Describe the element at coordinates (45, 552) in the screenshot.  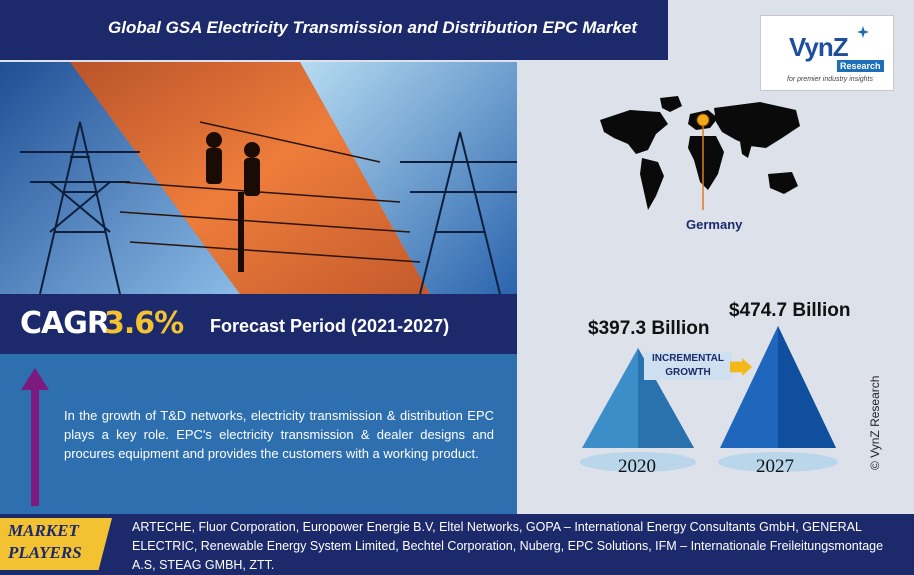
I see `players-tag-line2: PLAYERS` at that location.